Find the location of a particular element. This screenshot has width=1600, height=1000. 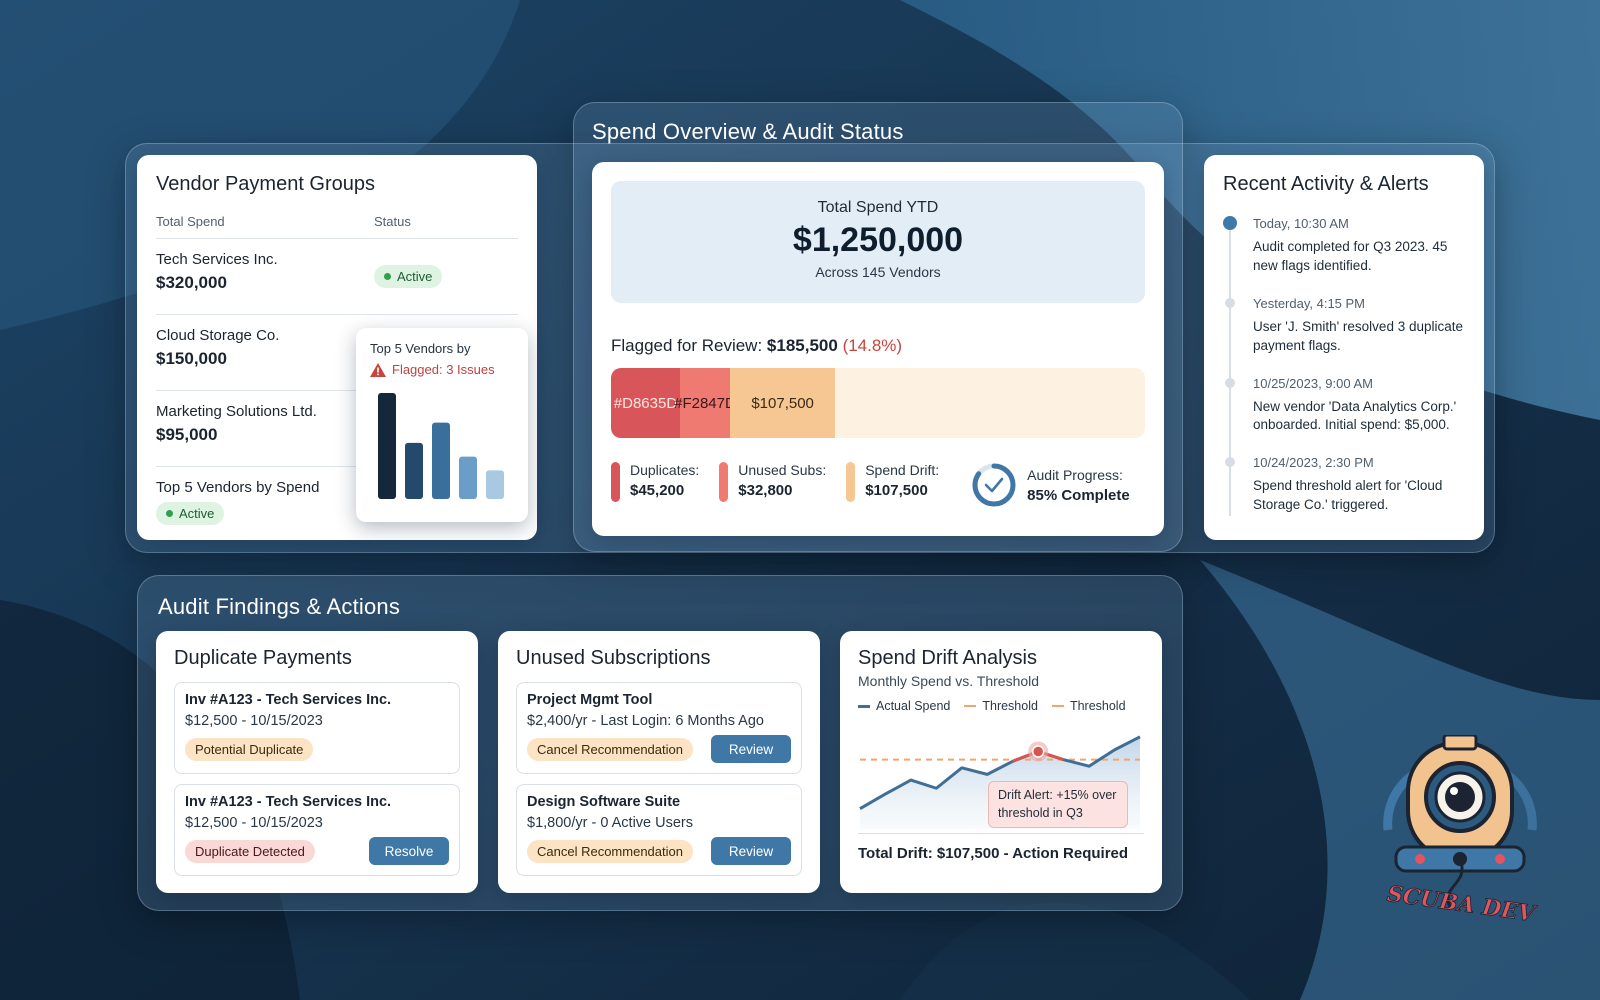

duplicate-detected-tag: Duplicate Detected is located at coordinates (250, 851).